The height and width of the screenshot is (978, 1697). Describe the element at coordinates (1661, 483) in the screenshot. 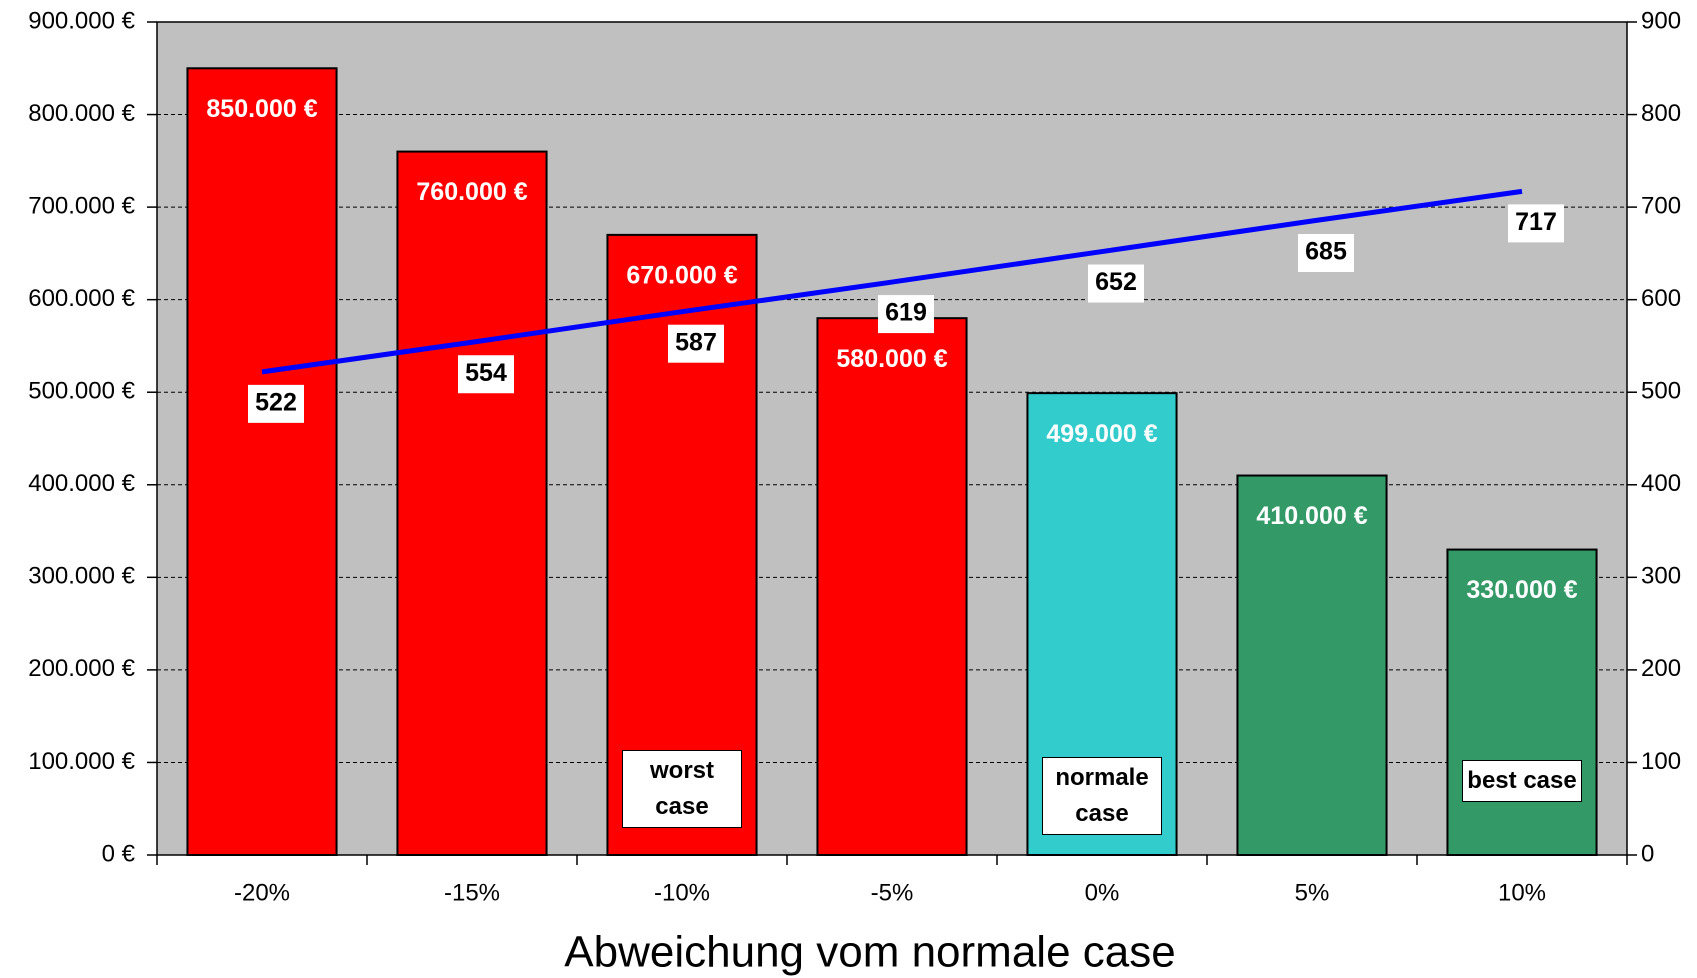

I see `y2-tick-label: 400` at that location.